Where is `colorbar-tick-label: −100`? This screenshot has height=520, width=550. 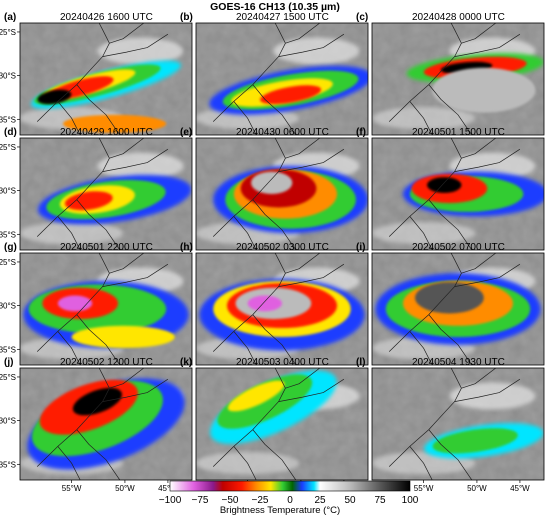
colorbar-tick-label: −100 is located at coordinates (170, 500).